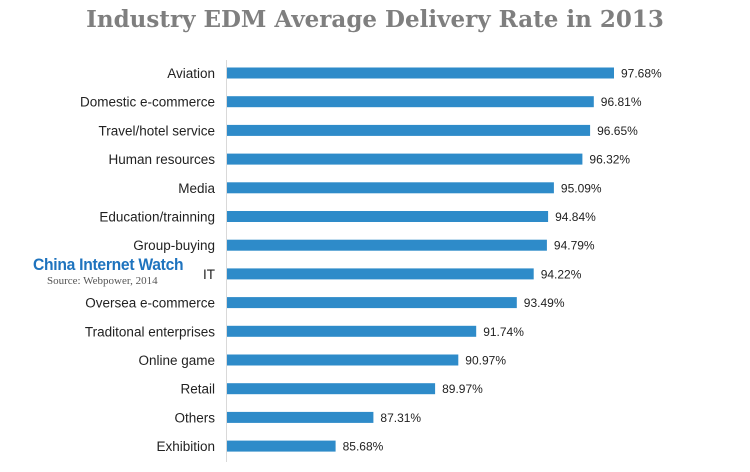 This screenshot has height=472, width=750. What do you see at coordinates (176, 360) in the screenshot?
I see `category-label: Online game` at bounding box center [176, 360].